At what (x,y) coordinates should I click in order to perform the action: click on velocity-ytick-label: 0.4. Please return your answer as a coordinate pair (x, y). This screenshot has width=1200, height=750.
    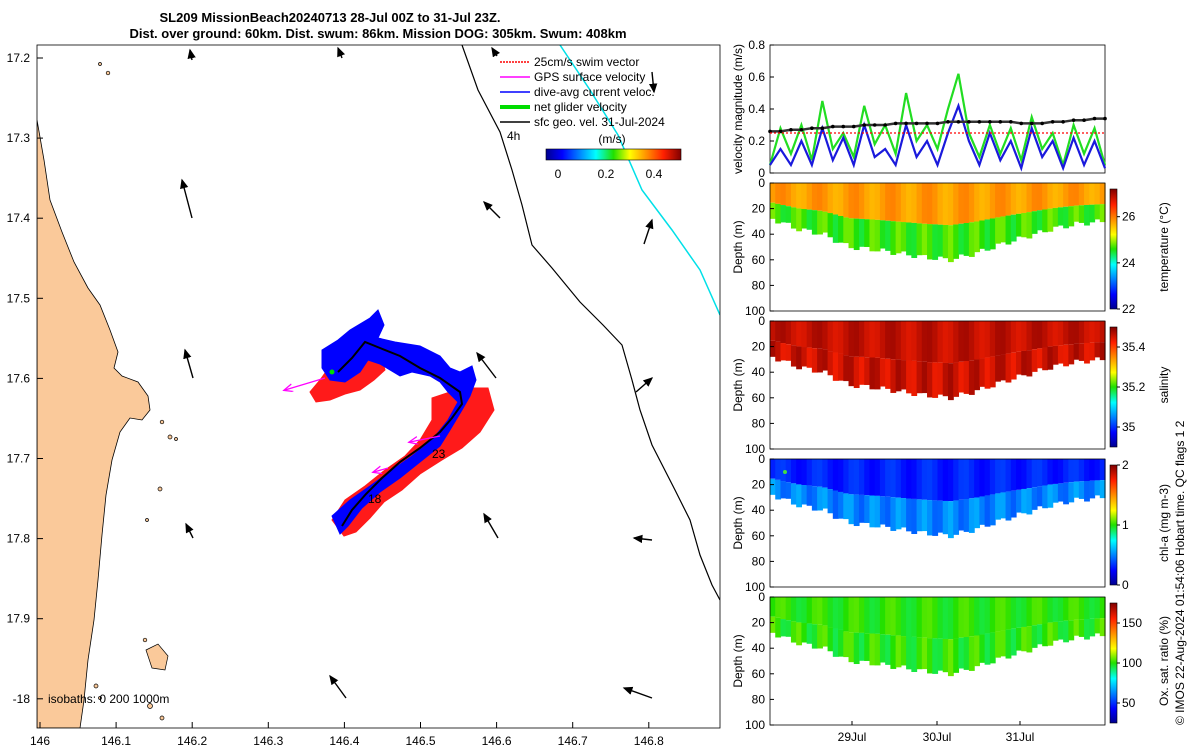
    Looking at the image, I should click on (756, 109).